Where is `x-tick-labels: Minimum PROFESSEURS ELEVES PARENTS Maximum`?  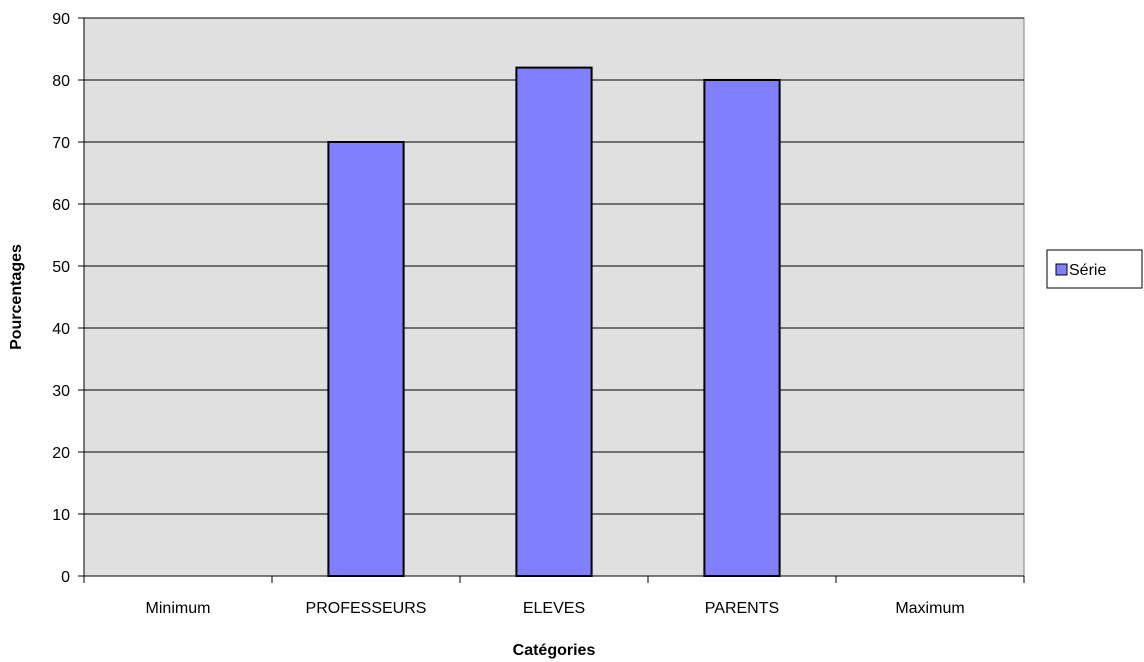 x-tick-labels: Minimum PROFESSEURS ELEVES PARENTS Maximum is located at coordinates (555, 608).